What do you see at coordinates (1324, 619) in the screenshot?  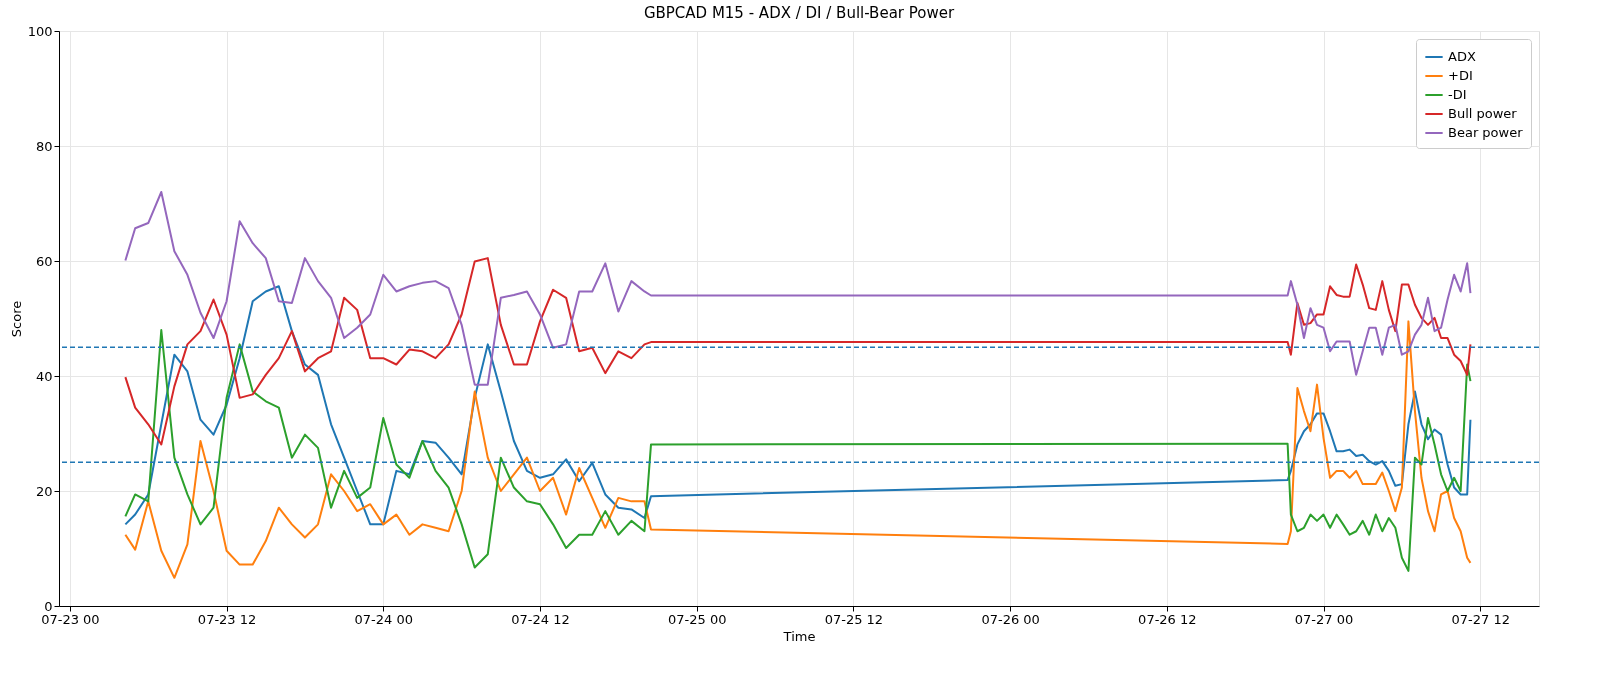 I see `x-tick-label: 07-27 00` at bounding box center [1324, 619].